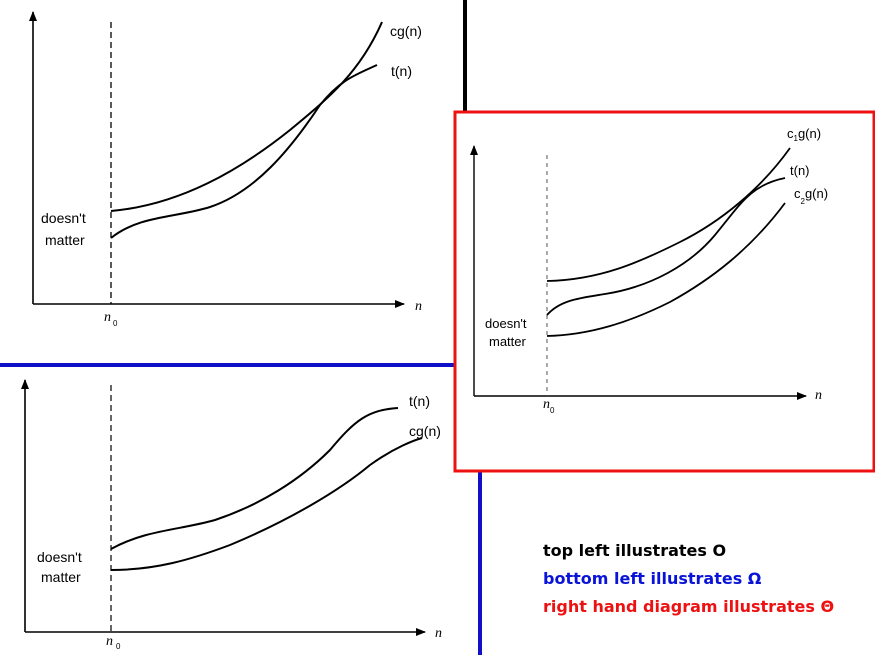 Image resolution: width=875 pixels, height=655 pixels. I want to click on c1g-label-prefix: c, so click(790, 133).